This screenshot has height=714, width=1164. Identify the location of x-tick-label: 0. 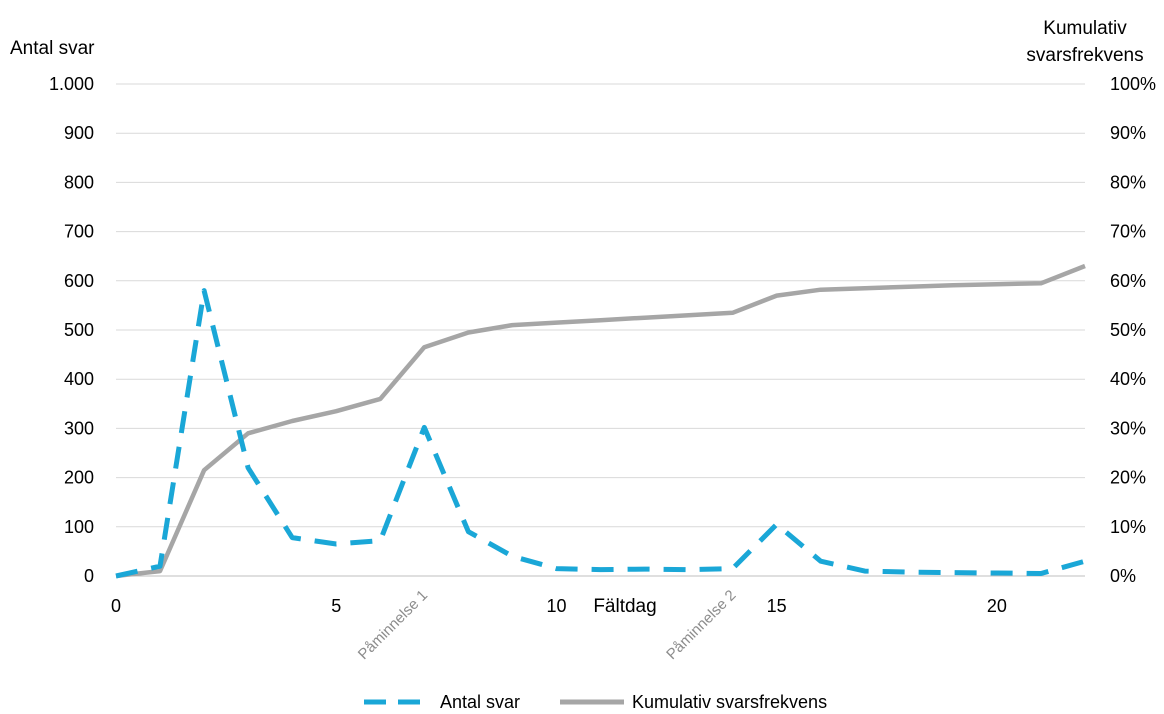
(116, 606).